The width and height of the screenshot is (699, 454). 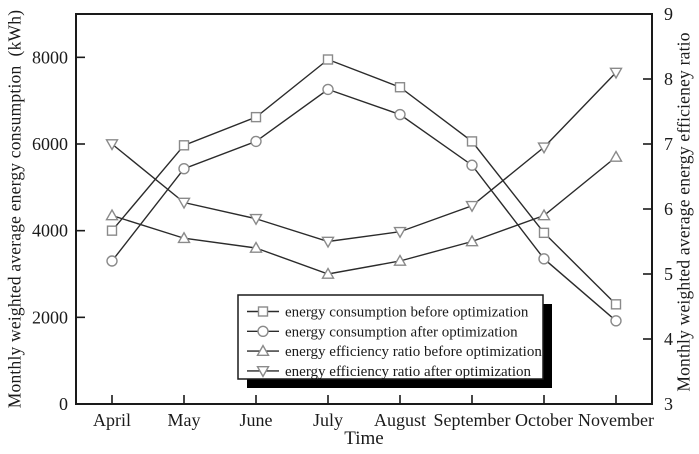 I want to click on legend-box, so click(x=390, y=337).